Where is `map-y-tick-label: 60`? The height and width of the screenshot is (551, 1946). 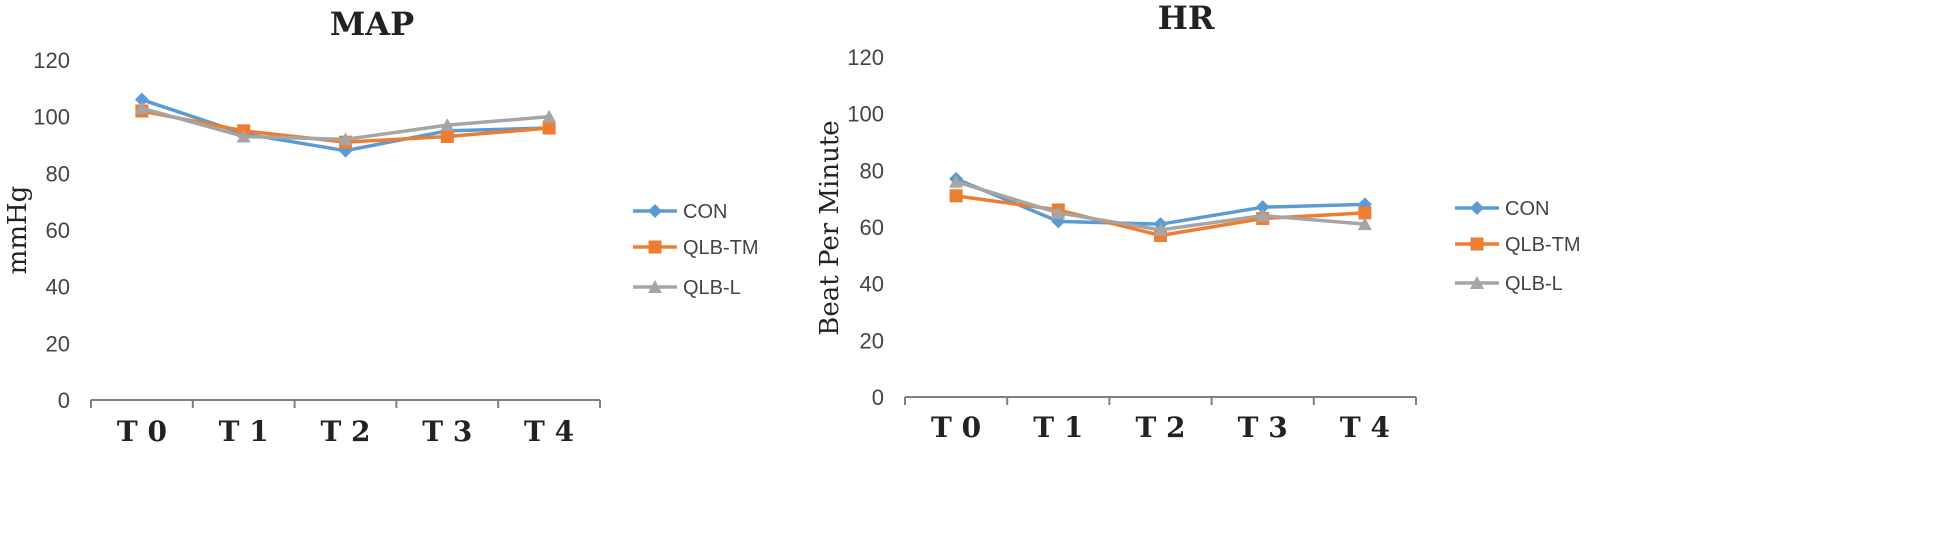
map-y-tick-label: 60 is located at coordinates (58, 230).